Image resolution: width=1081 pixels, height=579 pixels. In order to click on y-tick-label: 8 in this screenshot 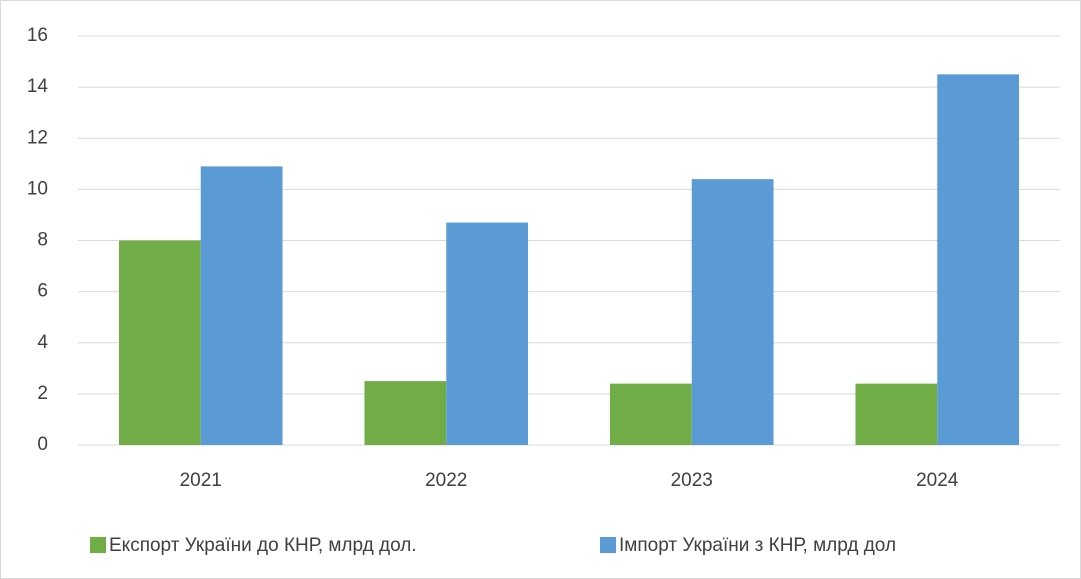, I will do `click(42, 240)`.